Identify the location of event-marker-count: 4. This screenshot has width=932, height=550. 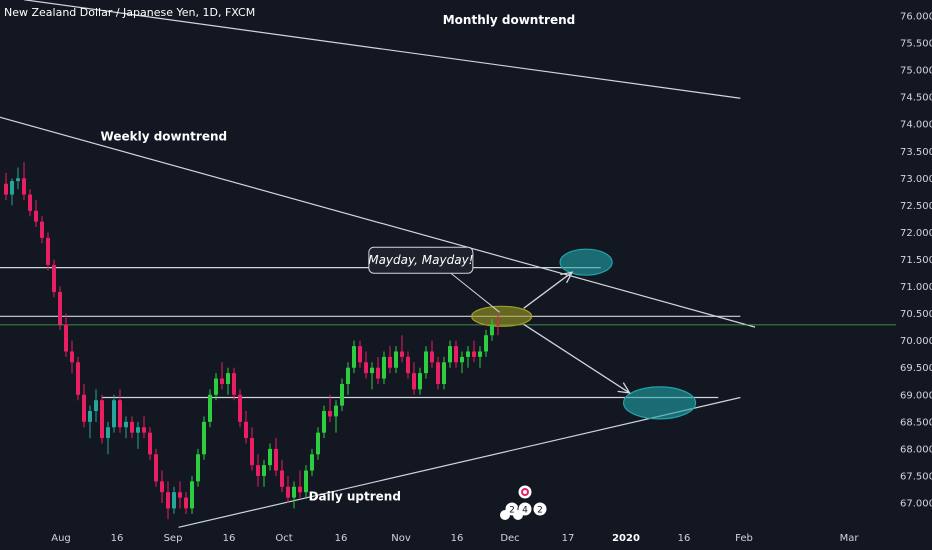
(525, 511).